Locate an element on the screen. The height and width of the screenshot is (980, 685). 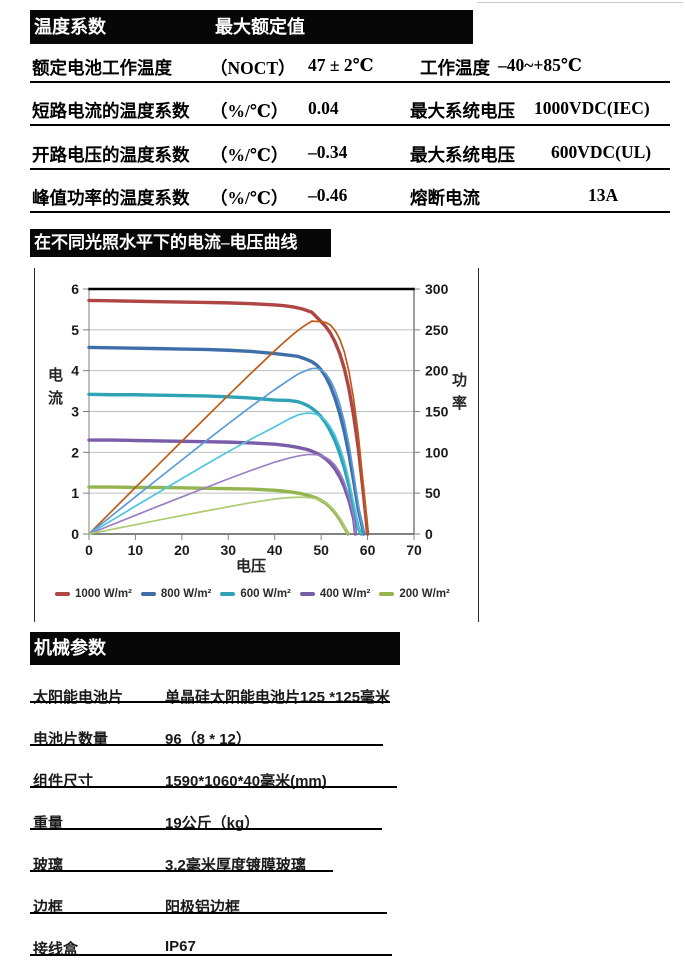
svg-text: 50 is located at coordinates (433, 493).